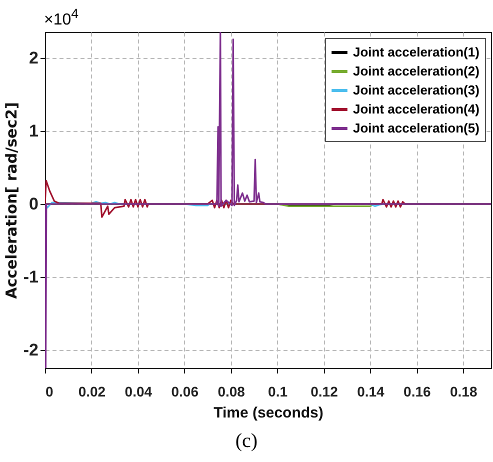  I want to click on x-tick-label: 0.16, so click(418, 392).